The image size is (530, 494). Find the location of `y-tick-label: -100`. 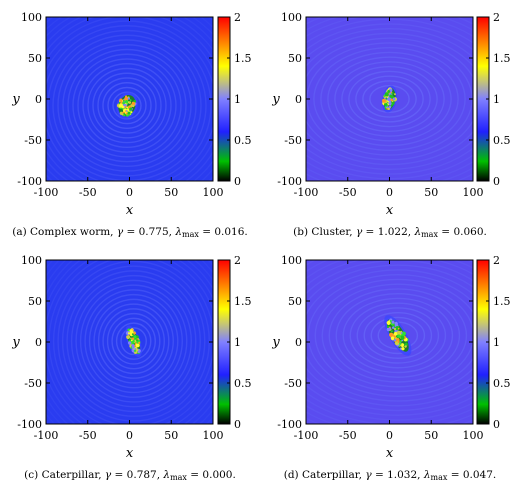

y-tick-label: -100 is located at coordinates (289, 424).